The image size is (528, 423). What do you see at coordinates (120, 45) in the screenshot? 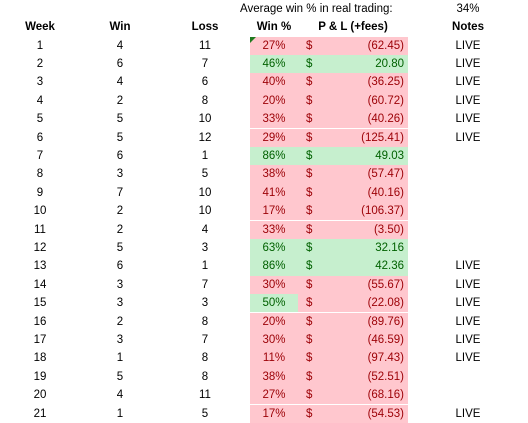
I see `win-cell: 4` at bounding box center [120, 45].